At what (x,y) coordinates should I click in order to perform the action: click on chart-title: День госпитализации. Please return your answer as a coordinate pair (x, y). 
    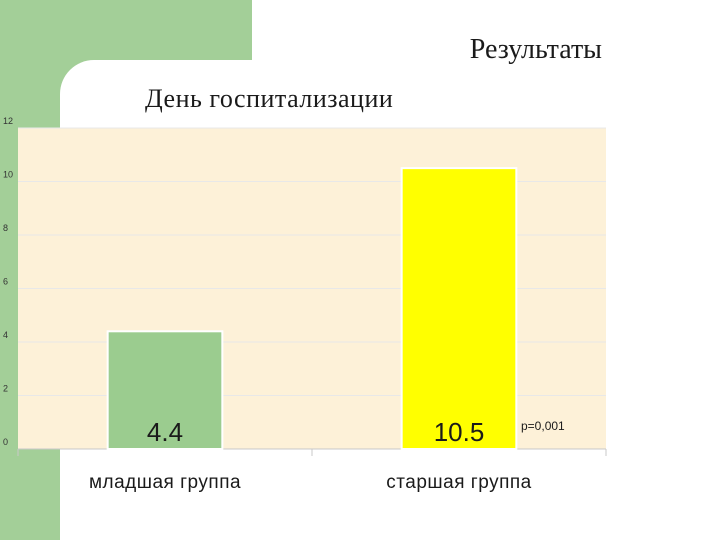
    Looking at the image, I should click on (269, 98).